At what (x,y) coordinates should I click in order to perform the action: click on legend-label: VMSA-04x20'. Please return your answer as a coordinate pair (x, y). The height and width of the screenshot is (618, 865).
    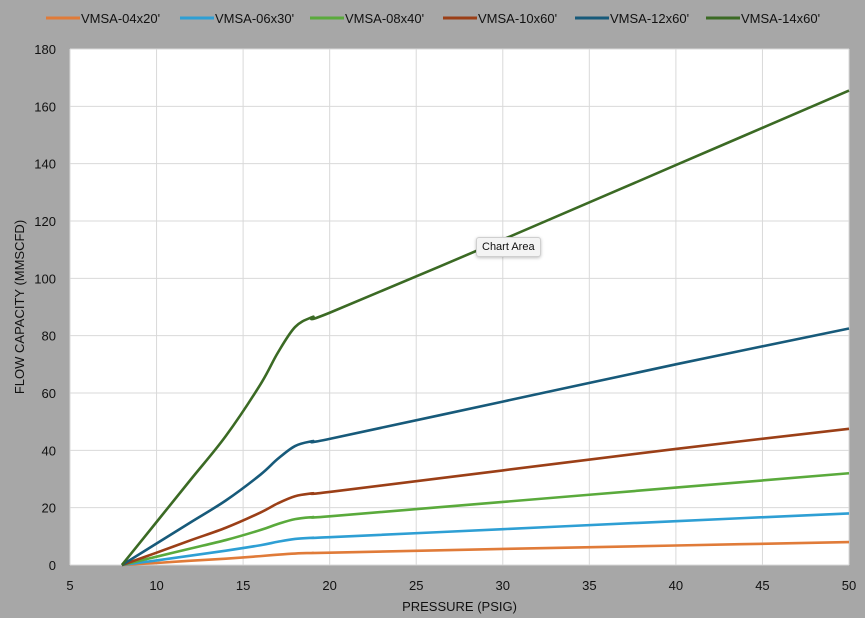
    Looking at the image, I should click on (120, 18).